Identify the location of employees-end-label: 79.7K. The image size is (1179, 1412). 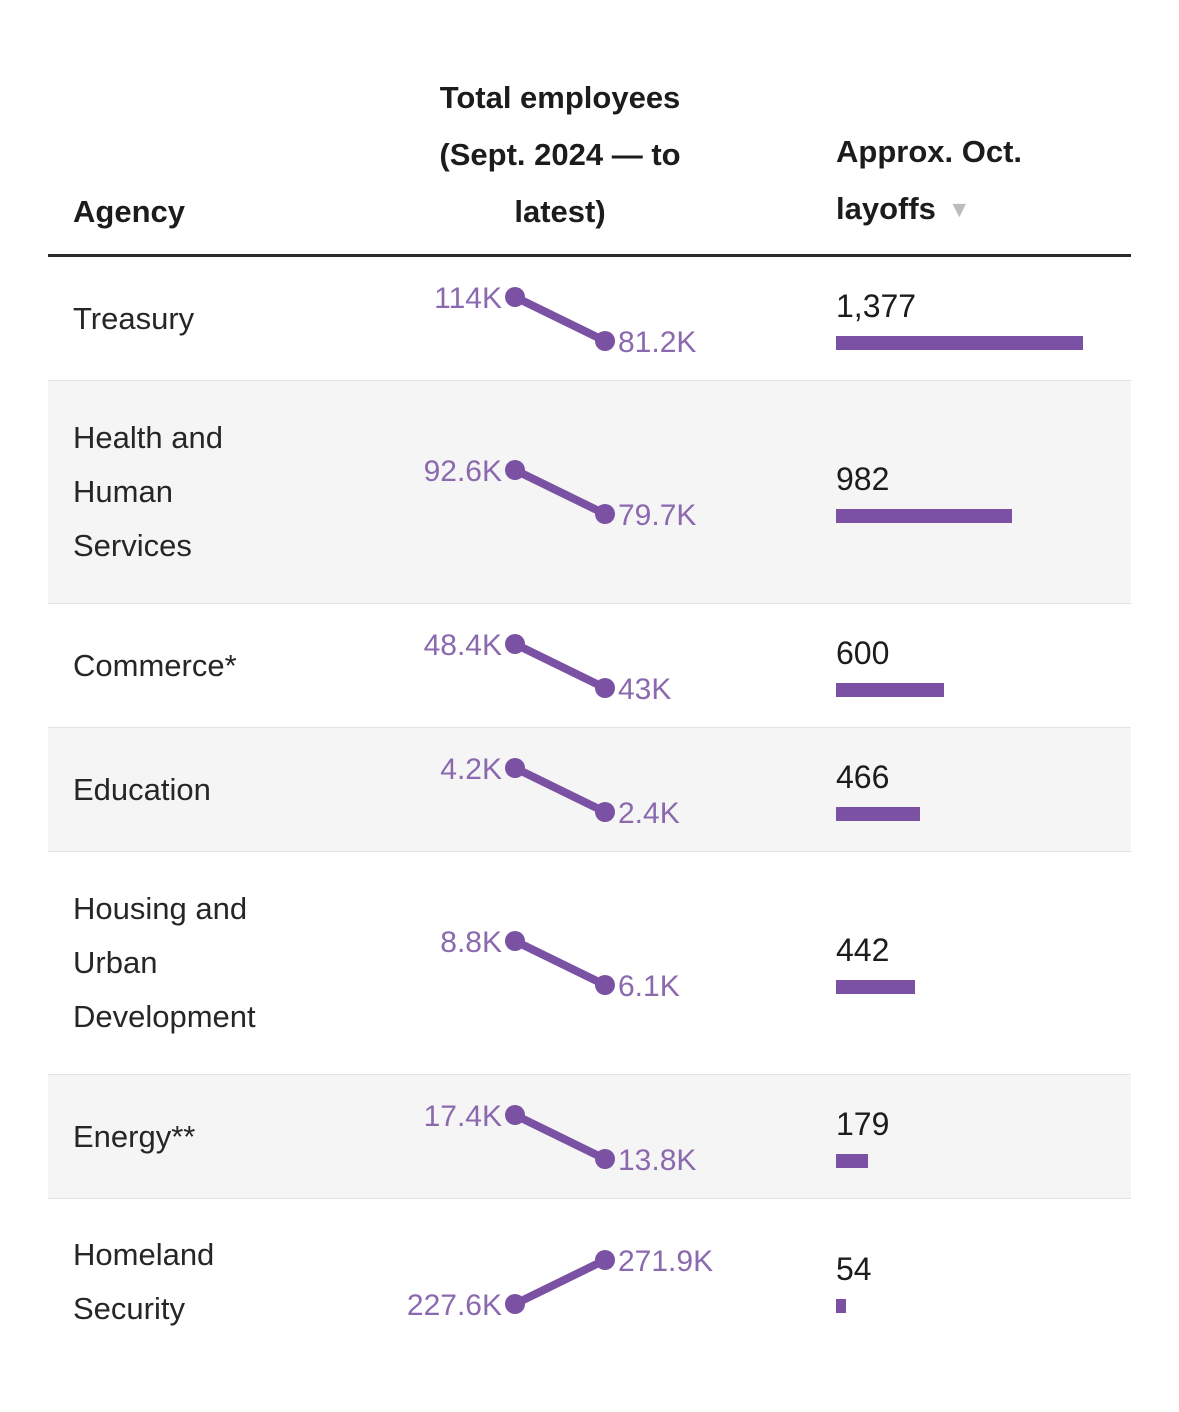
(657, 515).